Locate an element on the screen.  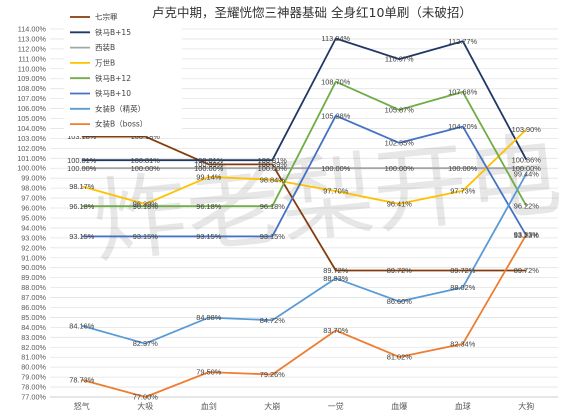
x-tick-label: 一觉 is located at coordinates (336, 406).